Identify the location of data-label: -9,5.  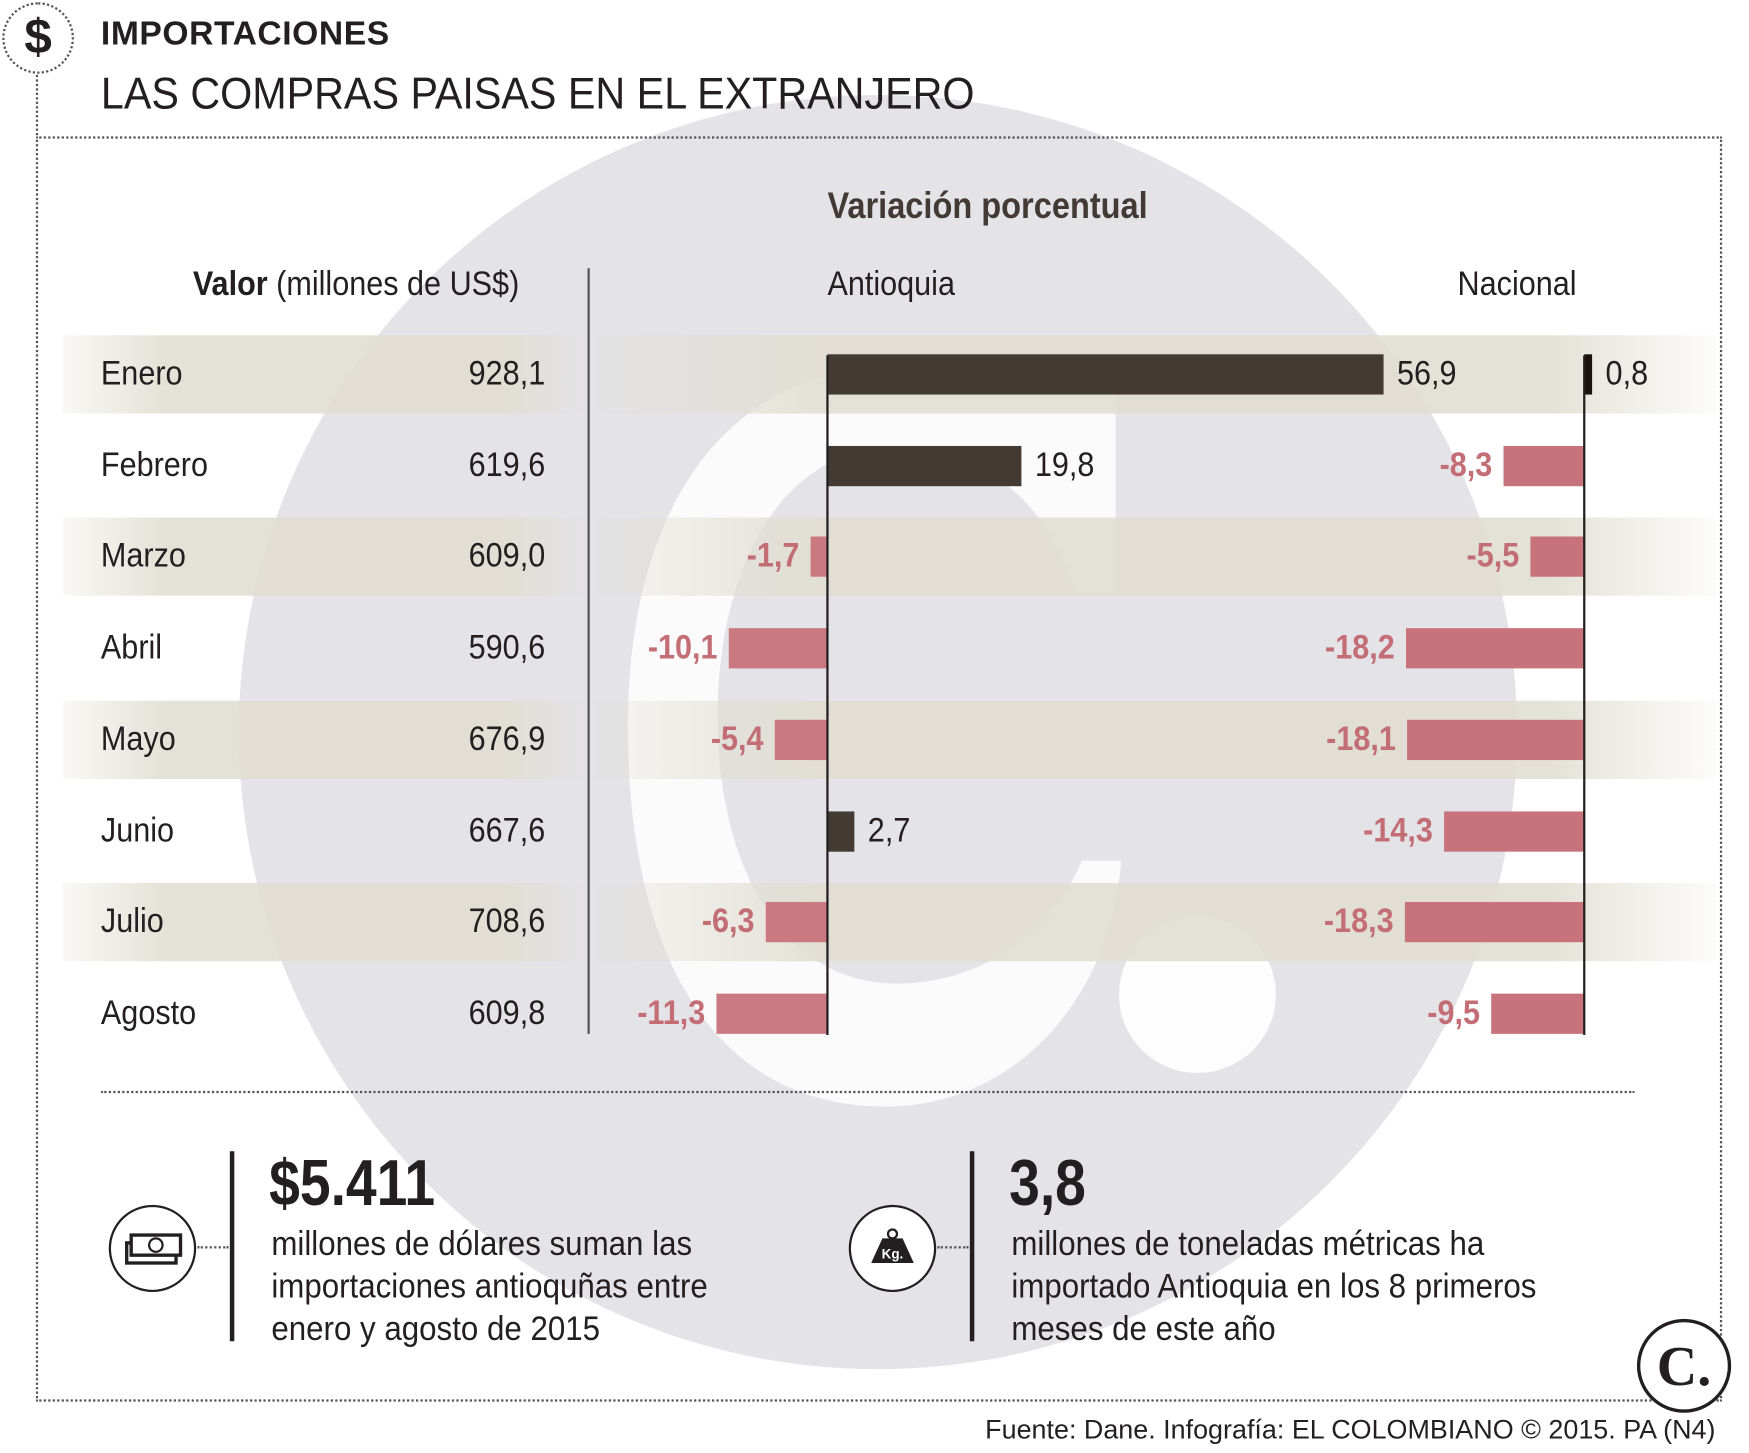
(1454, 1012).